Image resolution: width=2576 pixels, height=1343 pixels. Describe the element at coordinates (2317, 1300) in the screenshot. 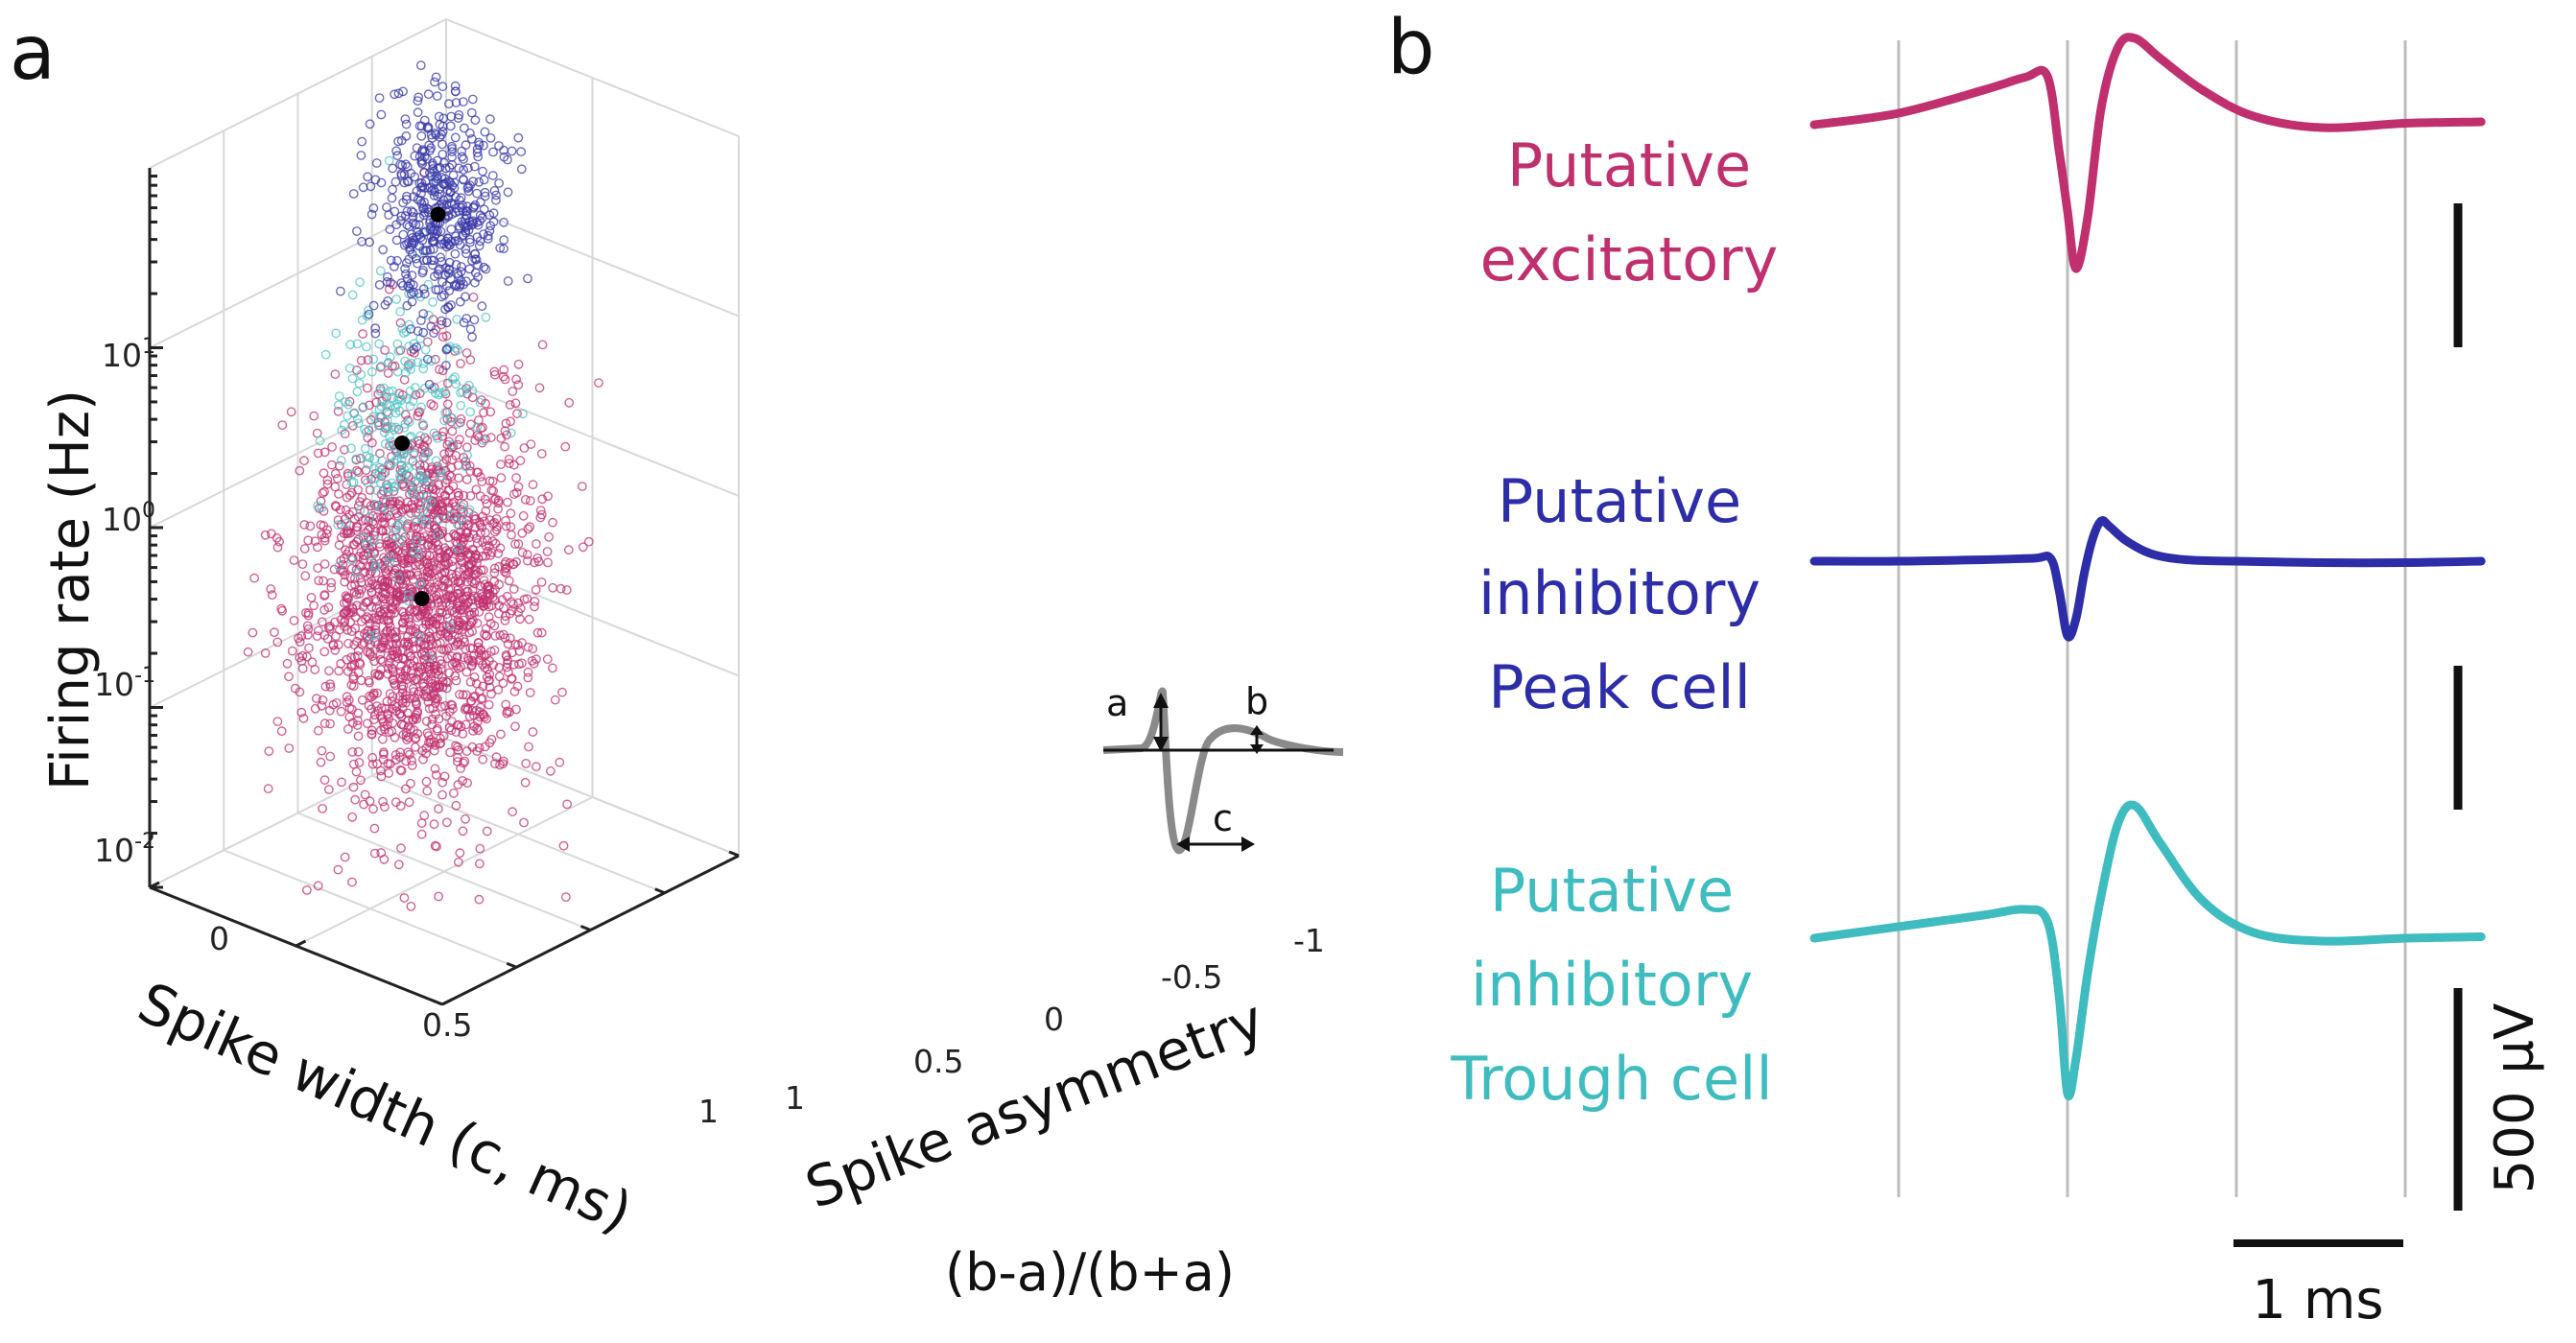

I see `time-scale-label: 1 ms` at that location.